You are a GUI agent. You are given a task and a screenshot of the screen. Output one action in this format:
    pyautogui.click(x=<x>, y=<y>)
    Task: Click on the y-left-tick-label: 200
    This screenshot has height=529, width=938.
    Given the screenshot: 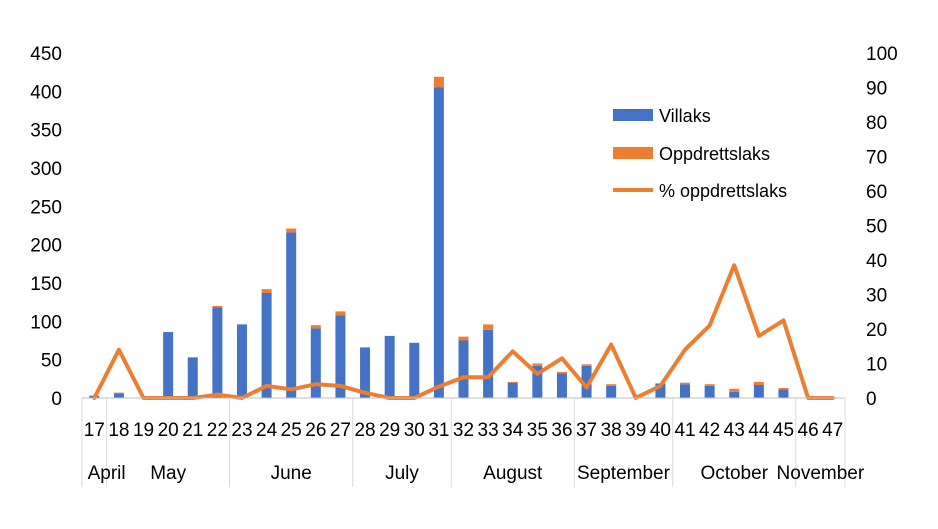 What is the action you would take?
    pyautogui.click(x=46, y=246)
    